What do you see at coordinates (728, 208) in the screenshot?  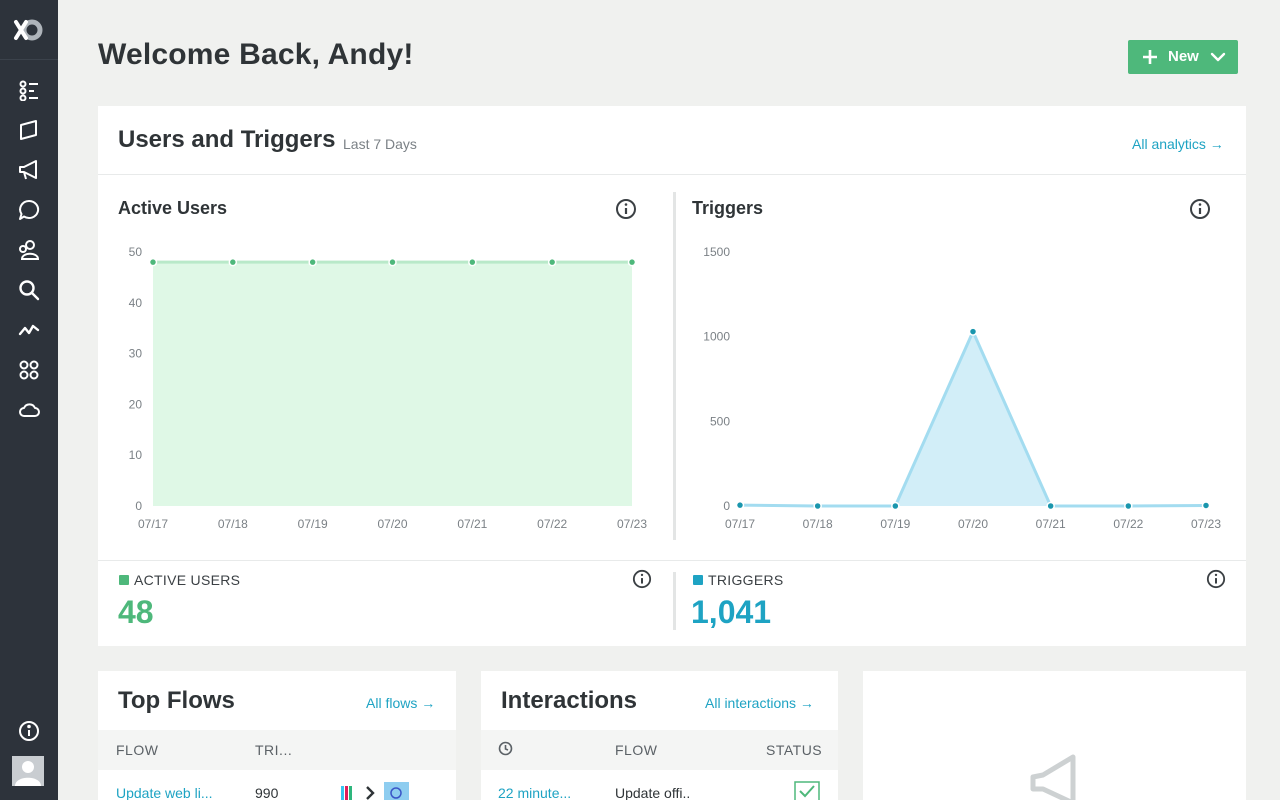 I see `triggers-chart-title: Triggers` at bounding box center [728, 208].